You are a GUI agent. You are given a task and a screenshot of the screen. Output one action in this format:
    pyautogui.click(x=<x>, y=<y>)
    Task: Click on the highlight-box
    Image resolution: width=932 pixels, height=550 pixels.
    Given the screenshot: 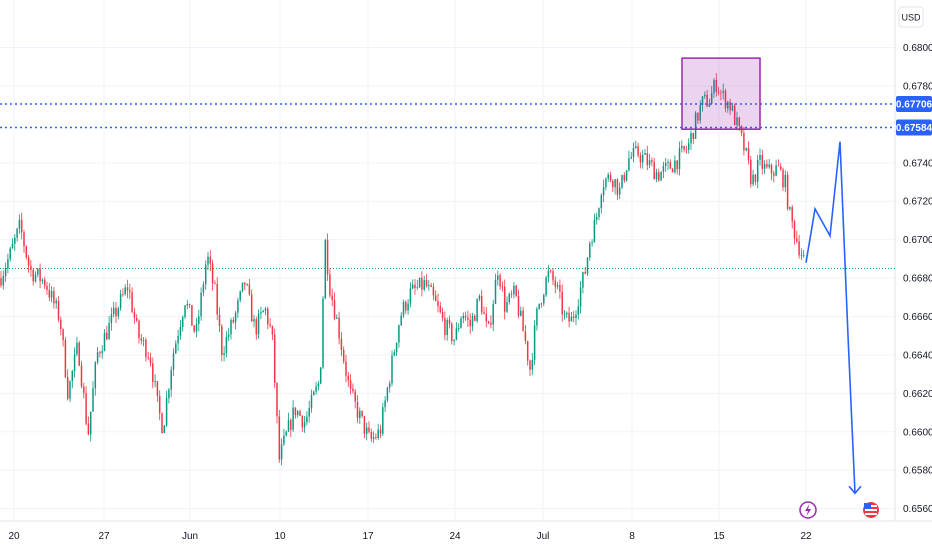 What is the action you would take?
    pyautogui.click(x=721, y=93)
    